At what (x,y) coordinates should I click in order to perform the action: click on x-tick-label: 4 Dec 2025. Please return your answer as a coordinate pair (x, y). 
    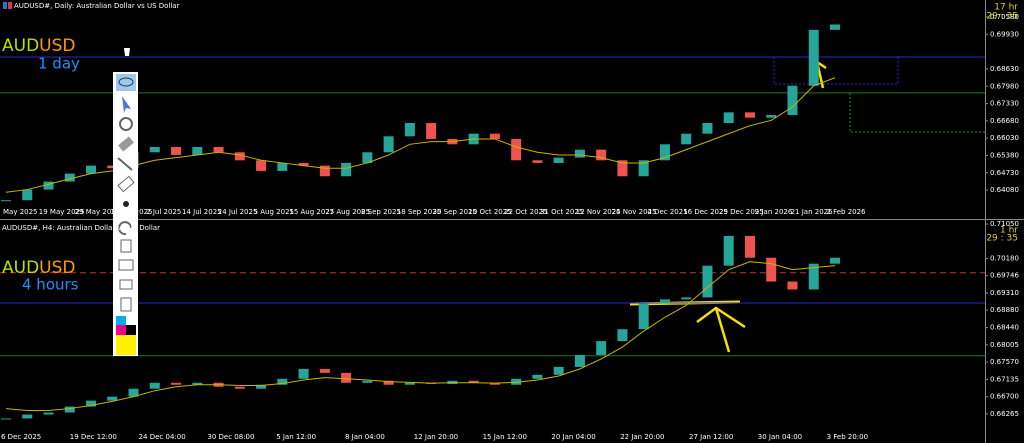
    Looking at the image, I should click on (667, 212).